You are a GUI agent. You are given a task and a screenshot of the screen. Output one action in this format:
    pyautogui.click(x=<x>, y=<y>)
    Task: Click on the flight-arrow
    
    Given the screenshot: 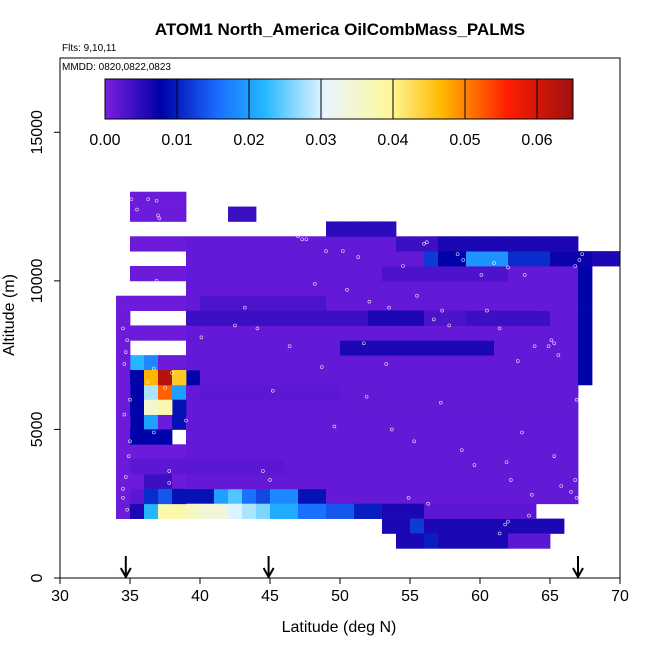 What is the action you would take?
    pyautogui.click(x=125, y=568)
    